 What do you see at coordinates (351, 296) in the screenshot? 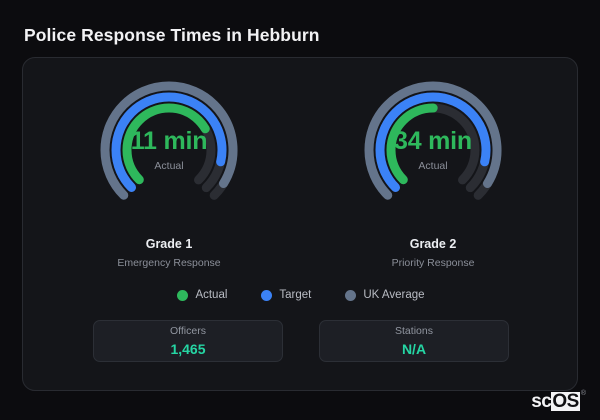
I see `legend-dot-uk-average-icon` at bounding box center [351, 296].